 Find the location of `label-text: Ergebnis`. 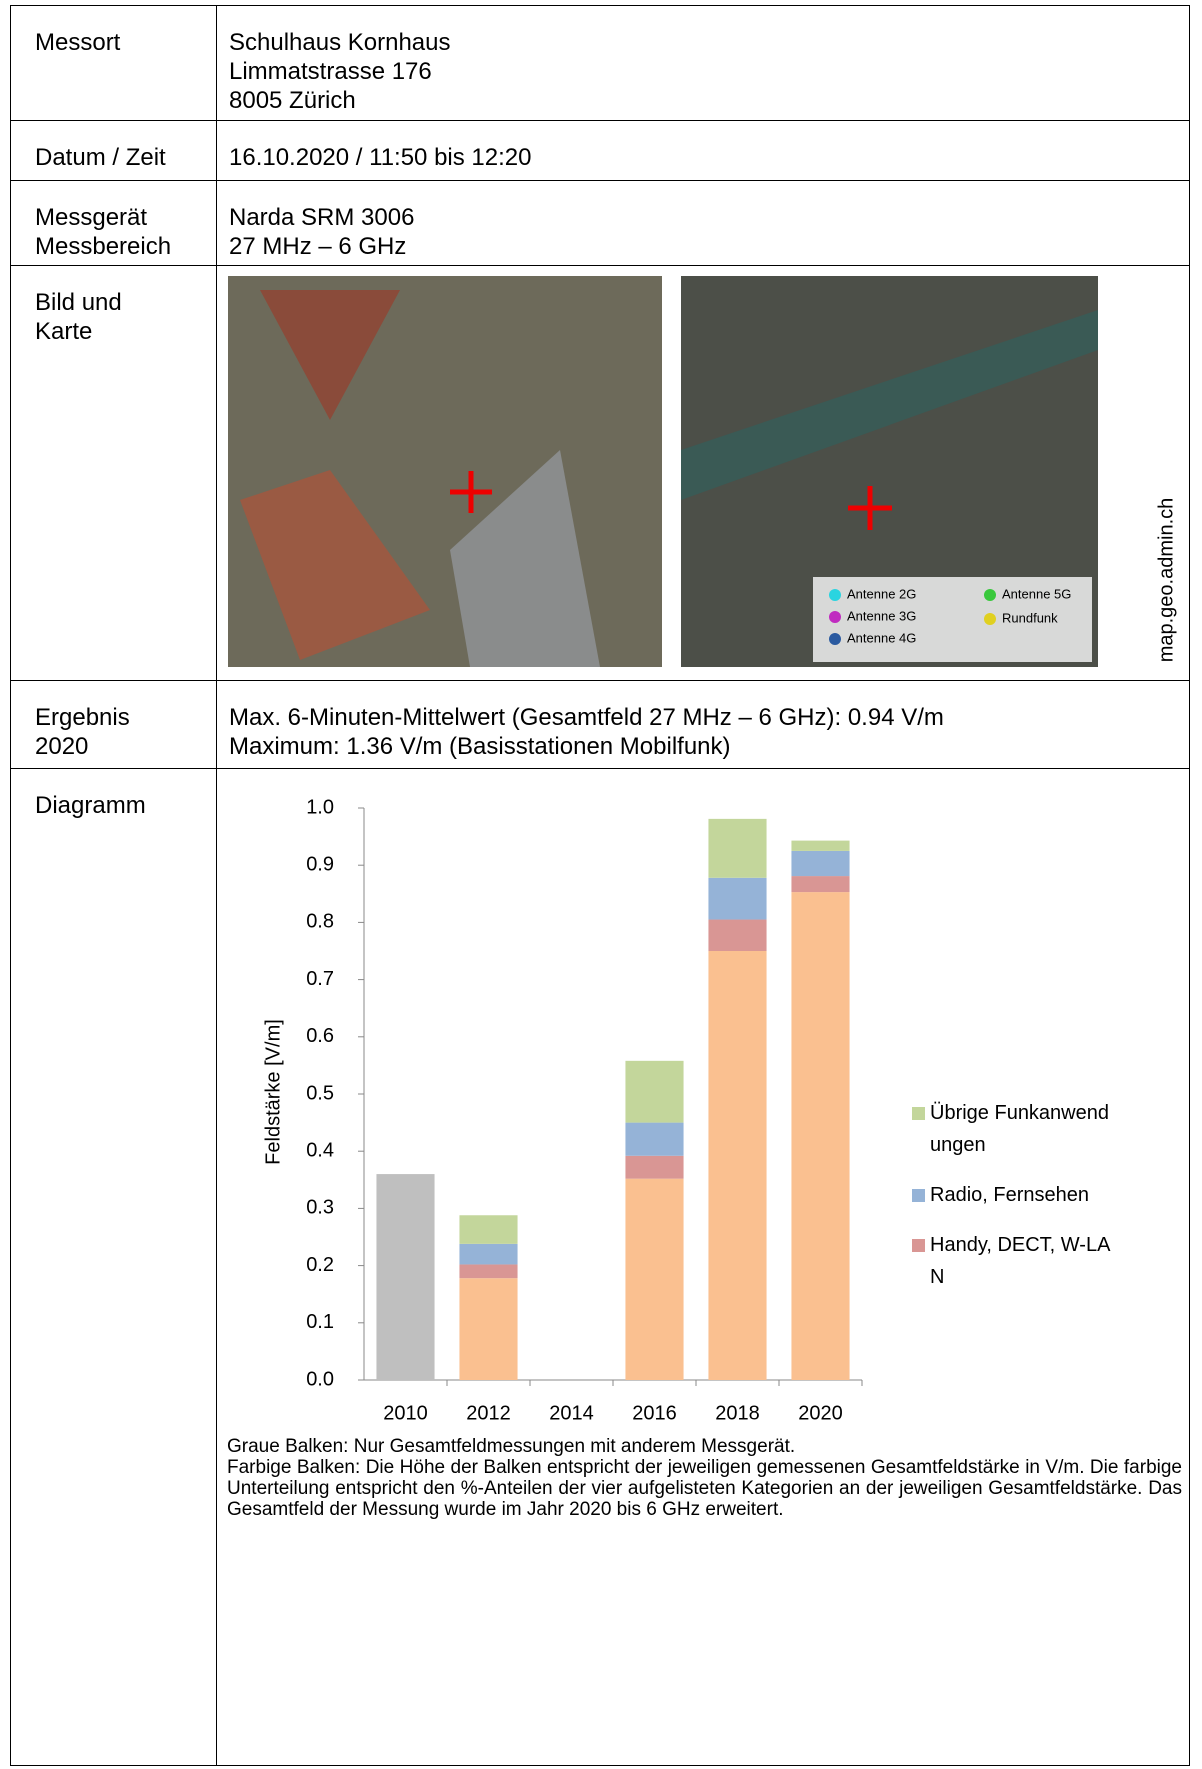

label-text: Ergebnis is located at coordinates (82, 717).